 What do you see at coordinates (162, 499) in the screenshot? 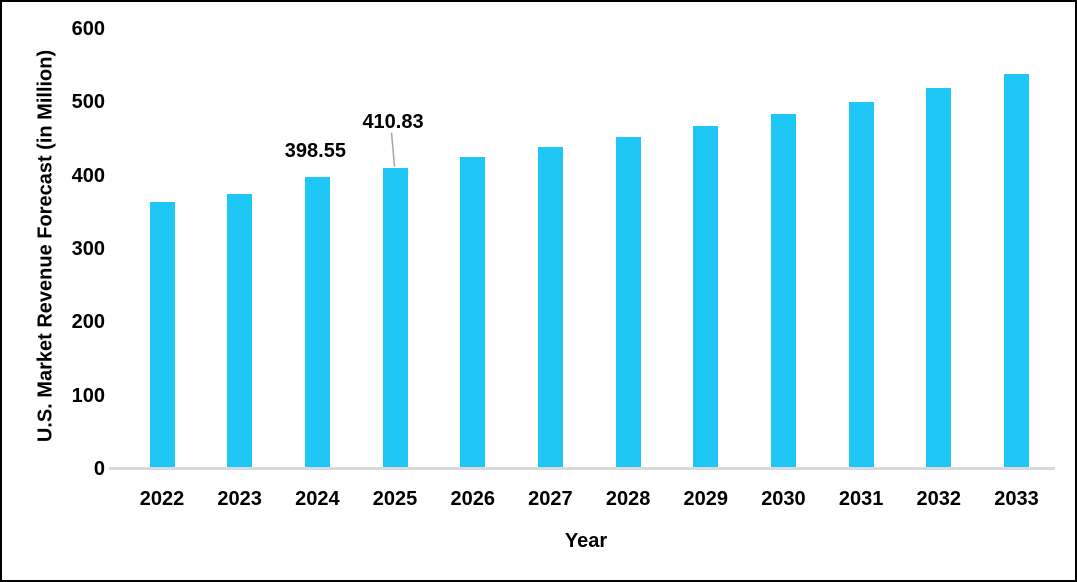
I see `x-tick-label-2022: 2022` at bounding box center [162, 499].